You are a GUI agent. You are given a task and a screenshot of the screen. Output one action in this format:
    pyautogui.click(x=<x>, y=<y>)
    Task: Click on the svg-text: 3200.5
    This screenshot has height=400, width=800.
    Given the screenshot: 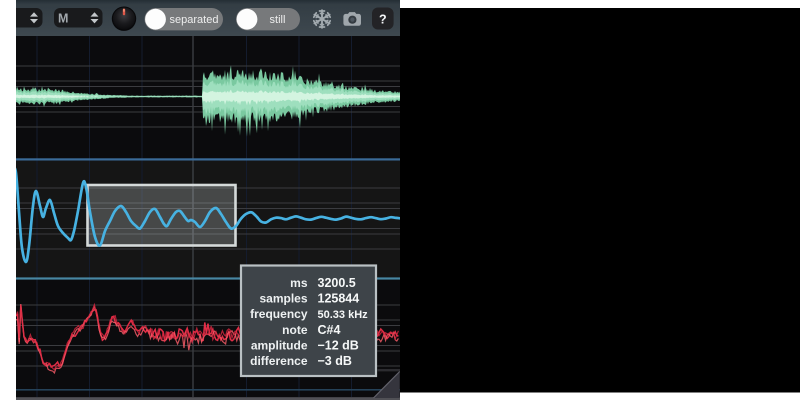 What is the action you would take?
    pyautogui.click(x=337, y=283)
    